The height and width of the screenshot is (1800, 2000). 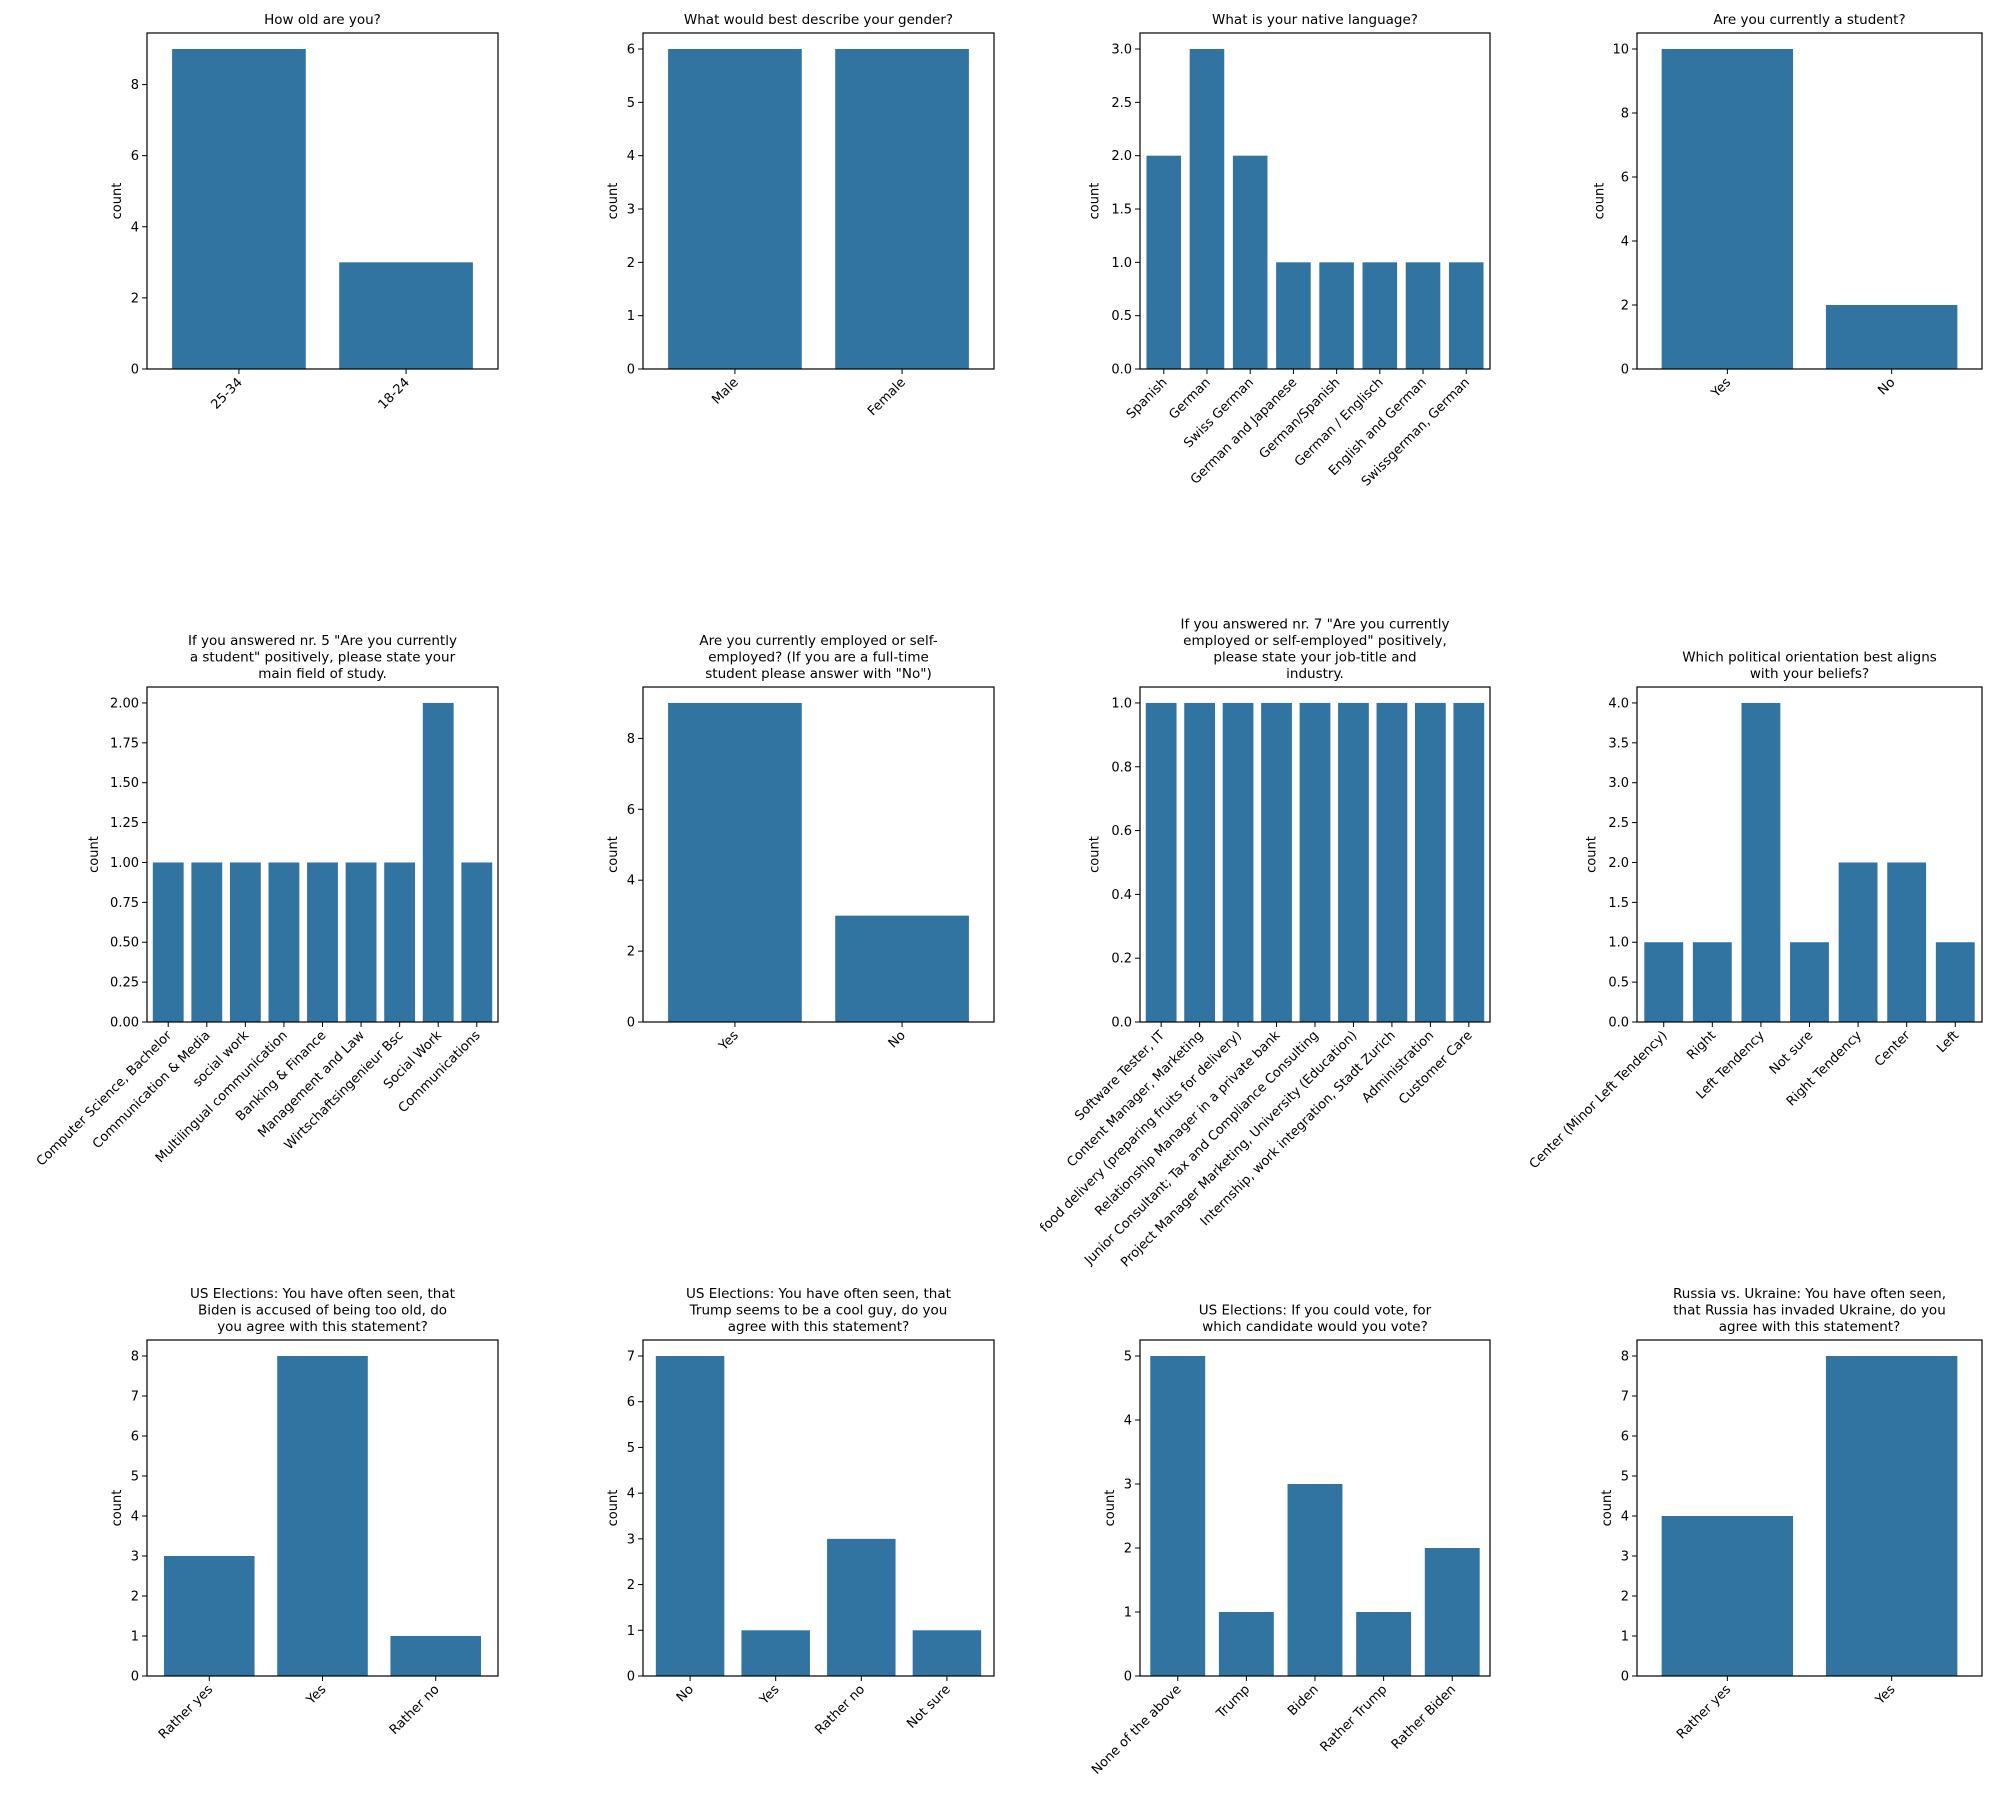 What do you see at coordinates (124, 1023) in the screenshot?
I see `y-tick-label: 0.00` at bounding box center [124, 1023].